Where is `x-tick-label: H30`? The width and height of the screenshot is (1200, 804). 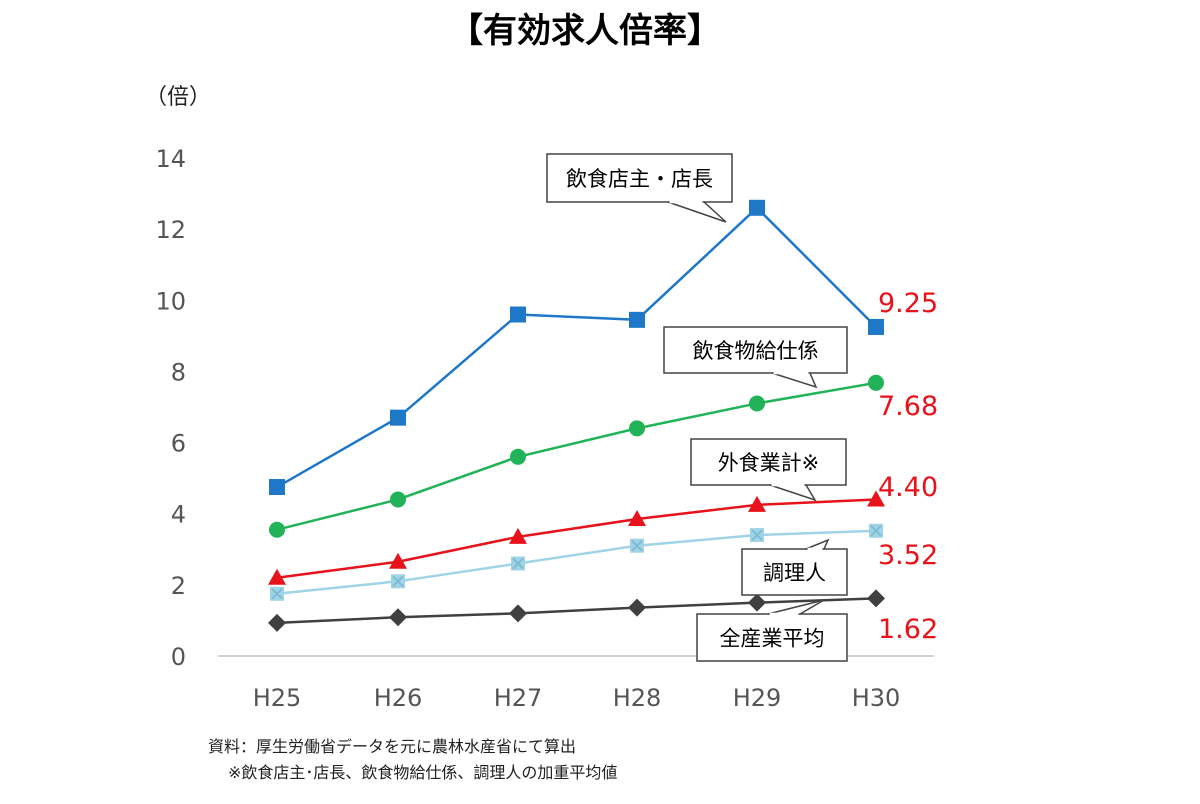
x-tick-label: H30 is located at coordinates (876, 698).